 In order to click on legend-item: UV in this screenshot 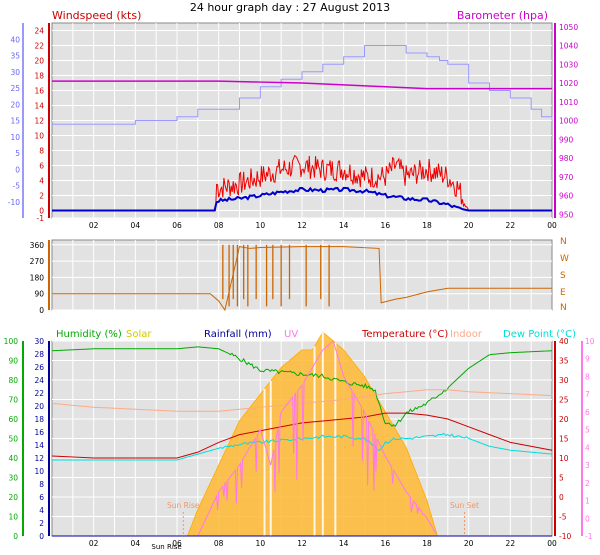, I will do `click(291, 334)`.